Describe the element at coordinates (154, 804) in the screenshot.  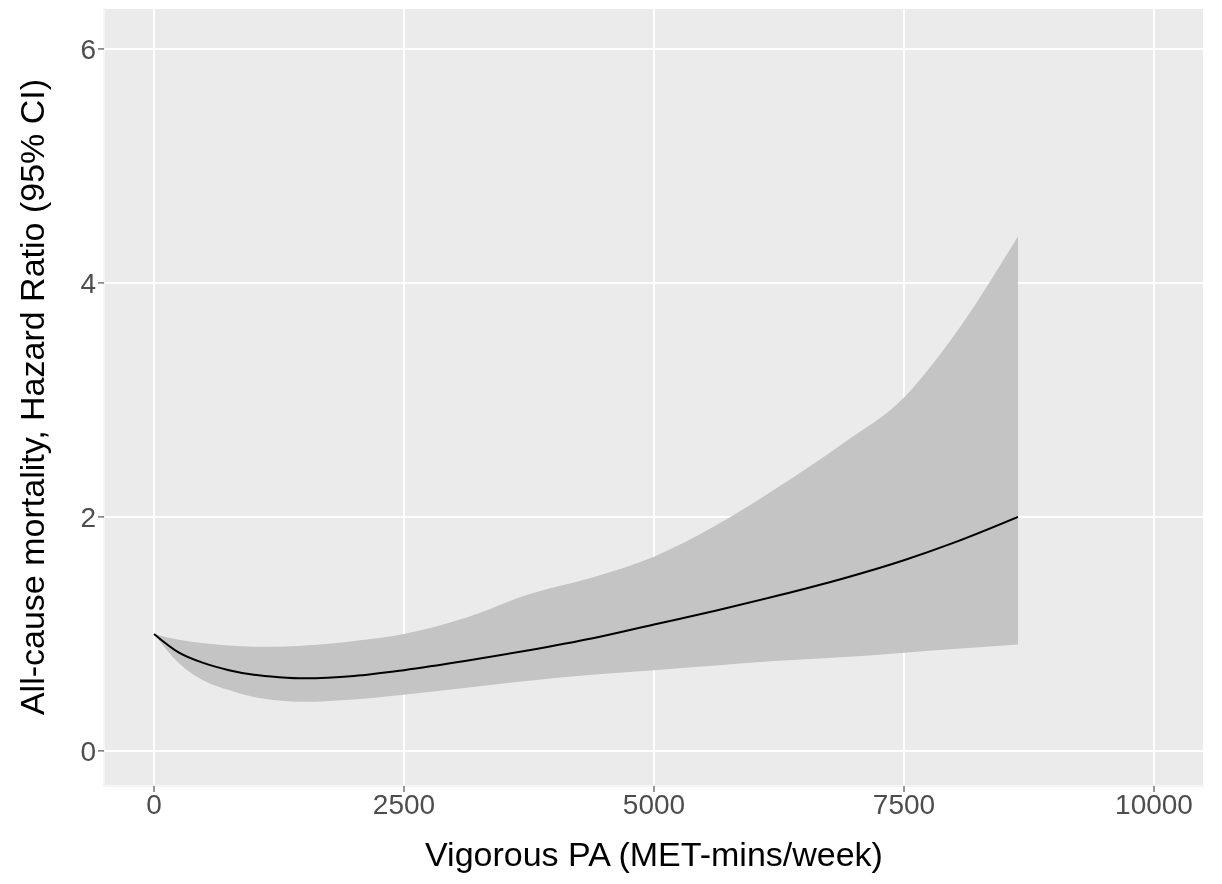
I see `x-tick-label: 0` at that location.